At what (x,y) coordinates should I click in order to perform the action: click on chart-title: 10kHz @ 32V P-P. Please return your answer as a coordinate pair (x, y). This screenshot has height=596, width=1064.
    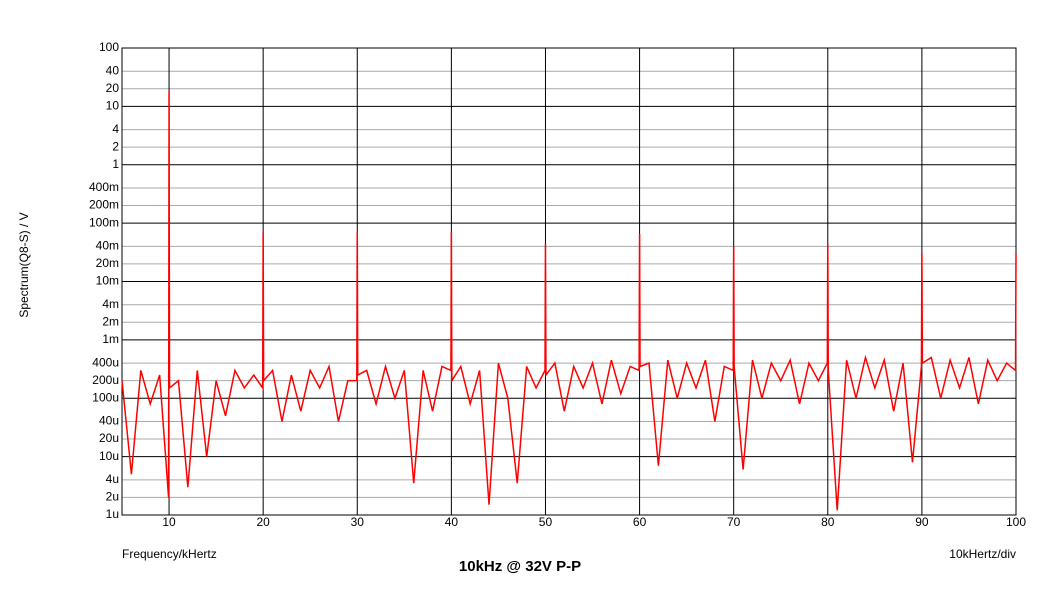
    Looking at the image, I should click on (520, 566).